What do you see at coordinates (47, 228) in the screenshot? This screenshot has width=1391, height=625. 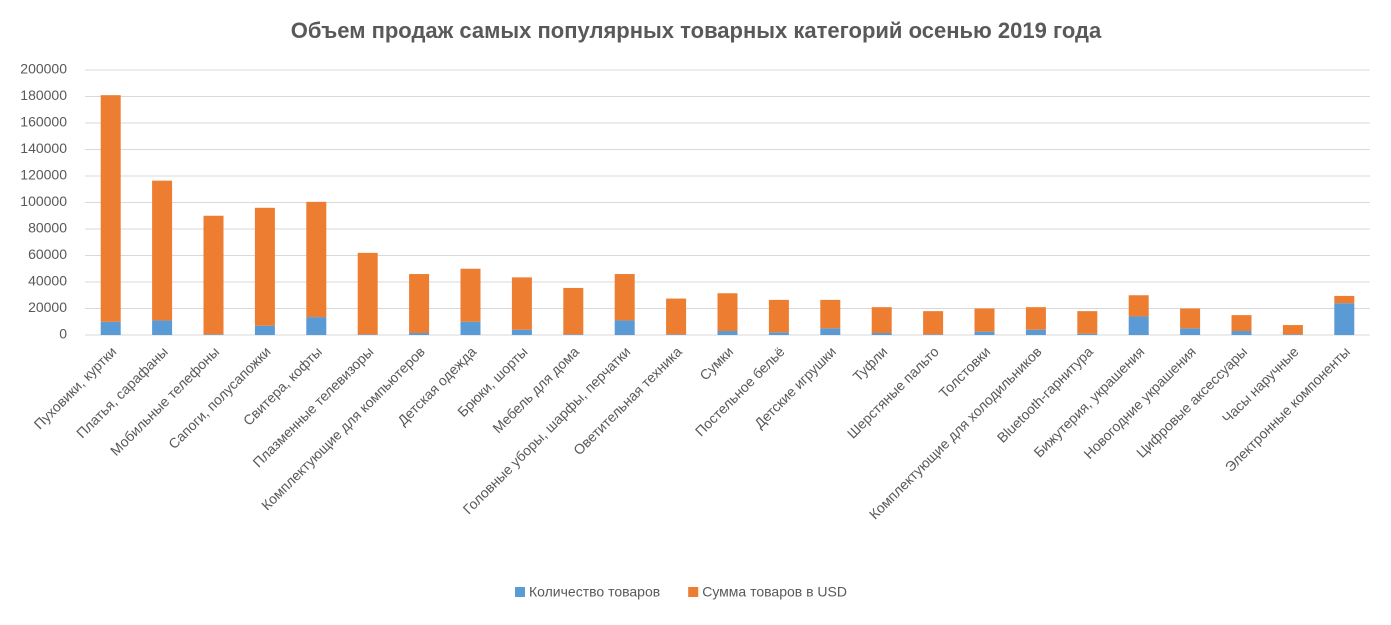 I see `y-tick-label: 80000` at bounding box center [47, 228].